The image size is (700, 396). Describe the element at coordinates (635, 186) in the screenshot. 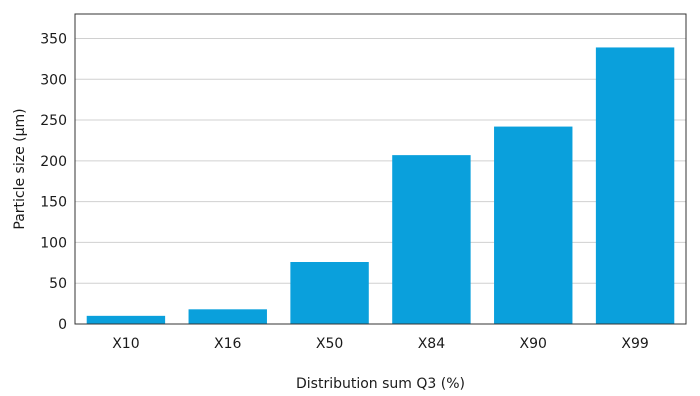

I see `bar-x99` at that location.